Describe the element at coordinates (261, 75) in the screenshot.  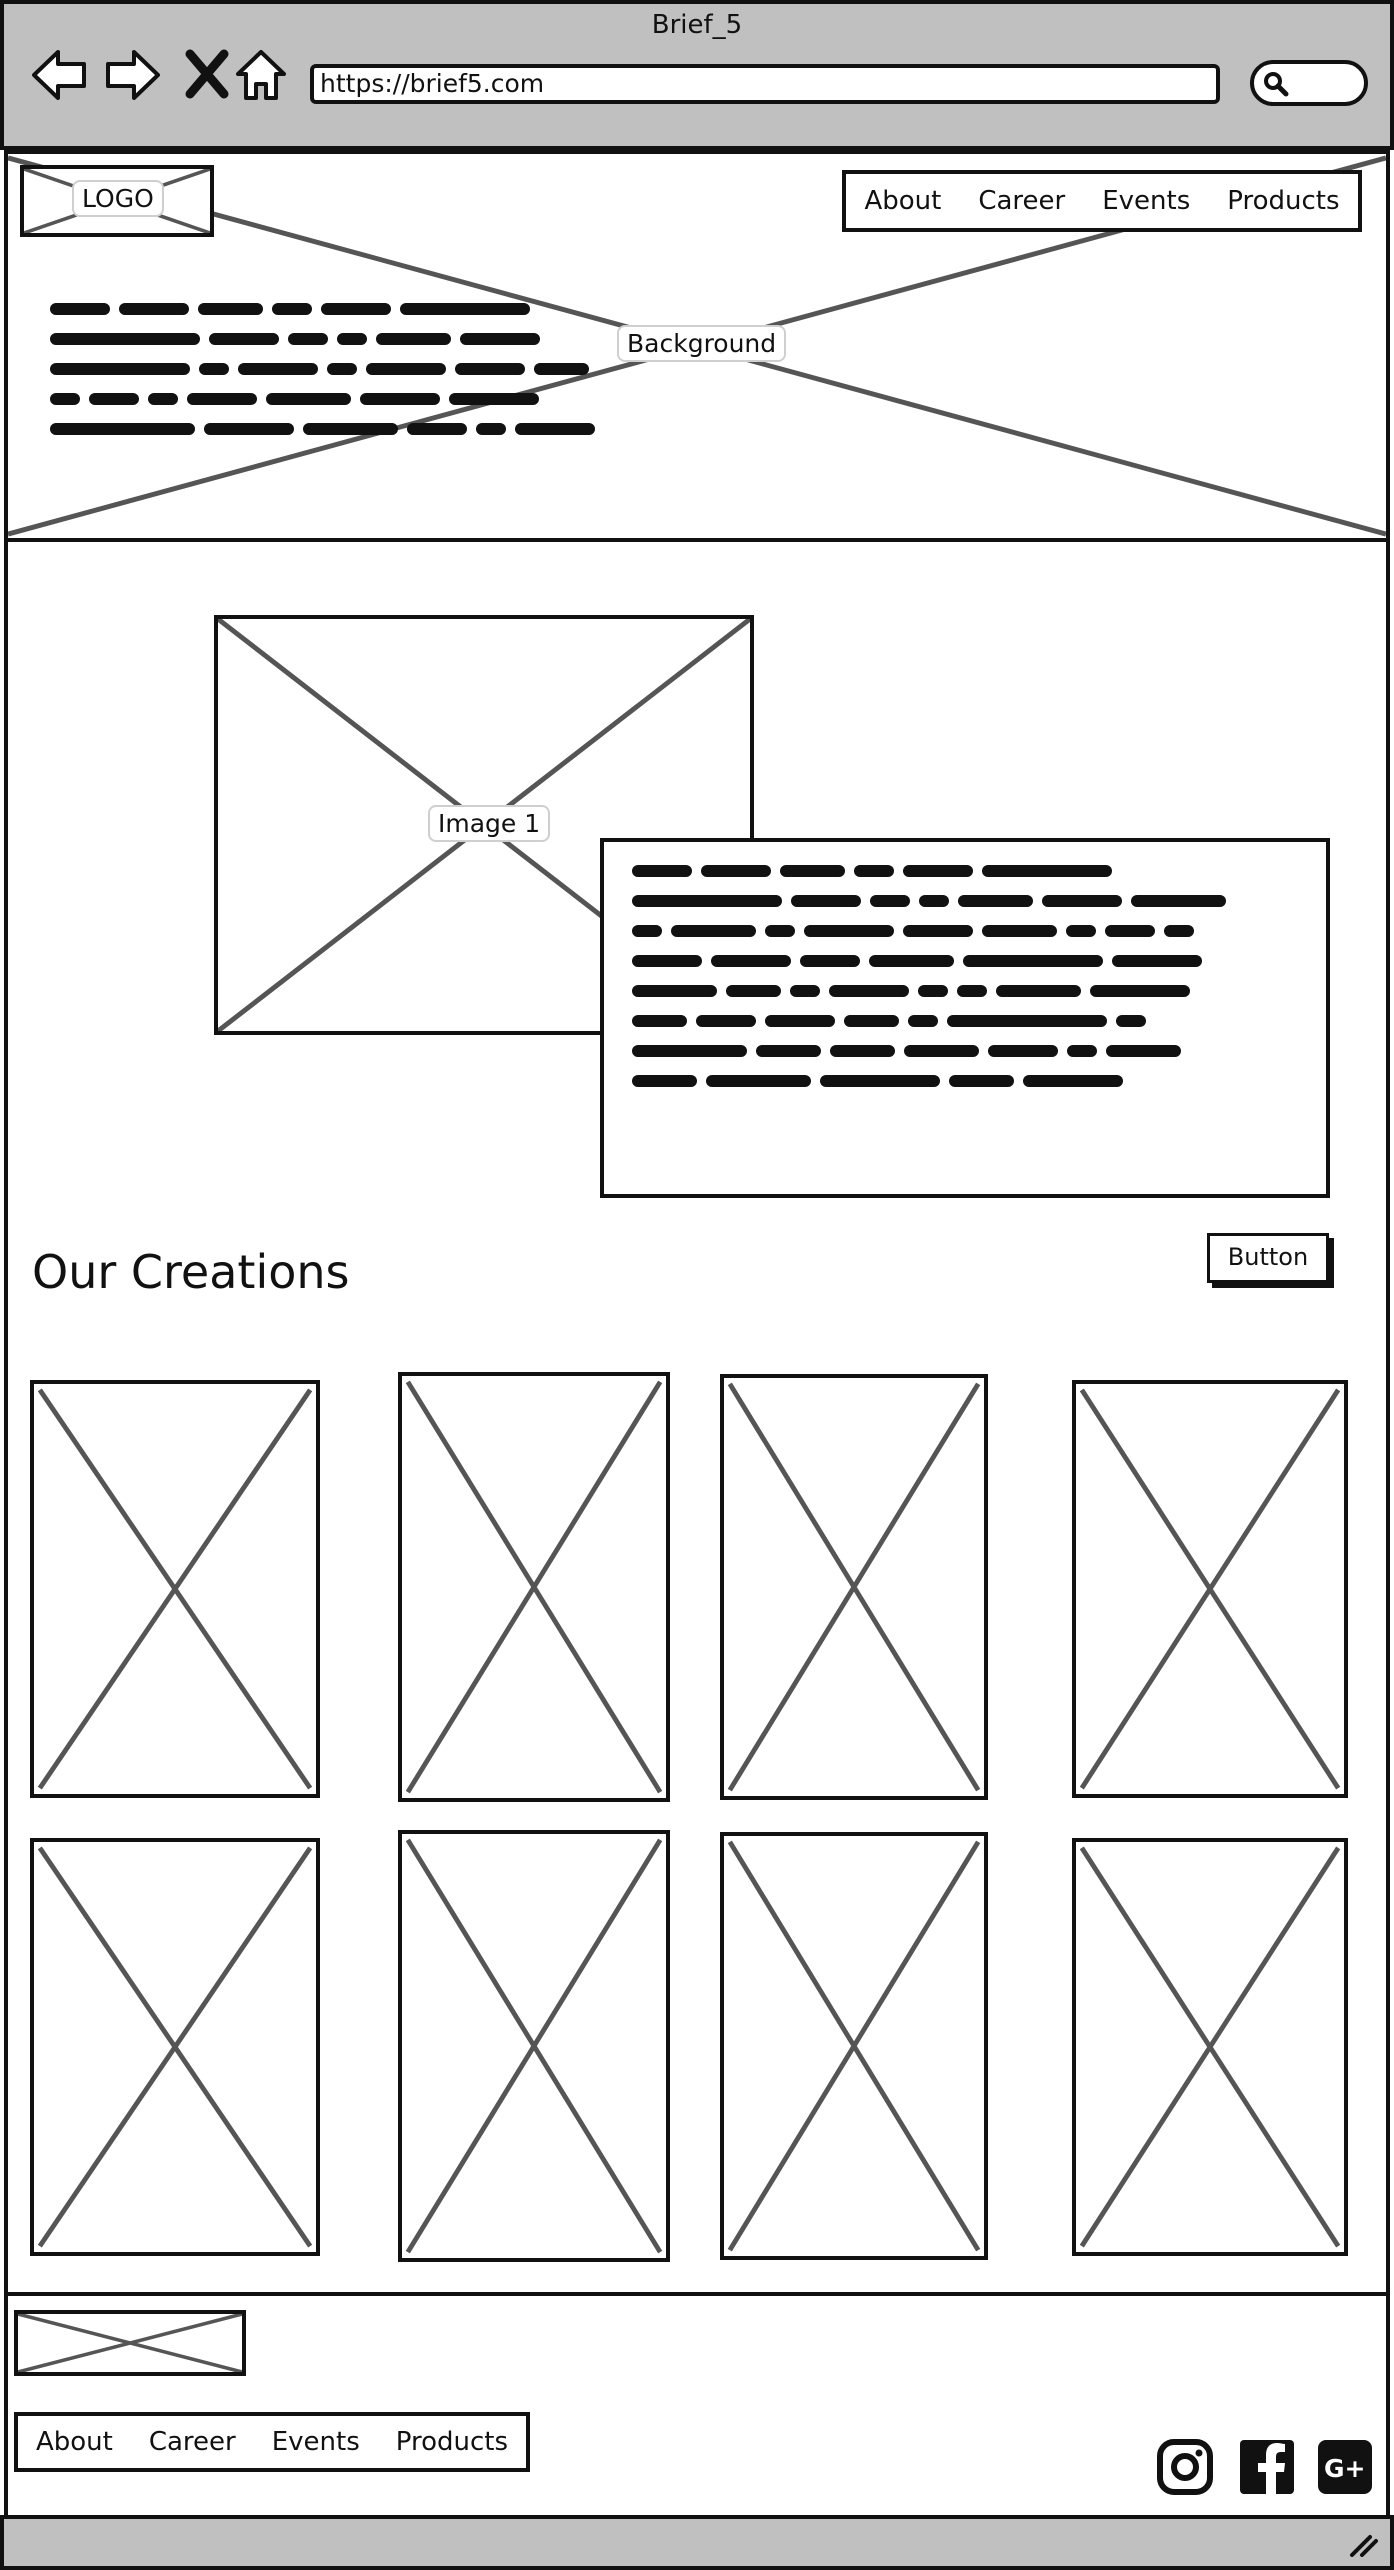
I see `home-icon` at that location.